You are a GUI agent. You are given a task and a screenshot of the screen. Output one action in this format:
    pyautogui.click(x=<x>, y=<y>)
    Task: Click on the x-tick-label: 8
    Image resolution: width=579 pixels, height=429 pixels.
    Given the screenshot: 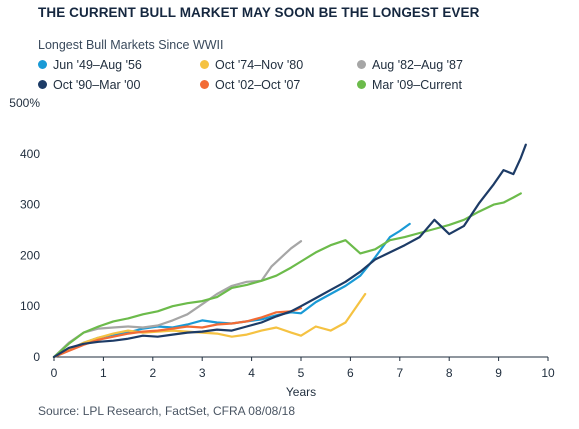 What is the action you would take?
    pyautogui.click(x=449, y=373)
    